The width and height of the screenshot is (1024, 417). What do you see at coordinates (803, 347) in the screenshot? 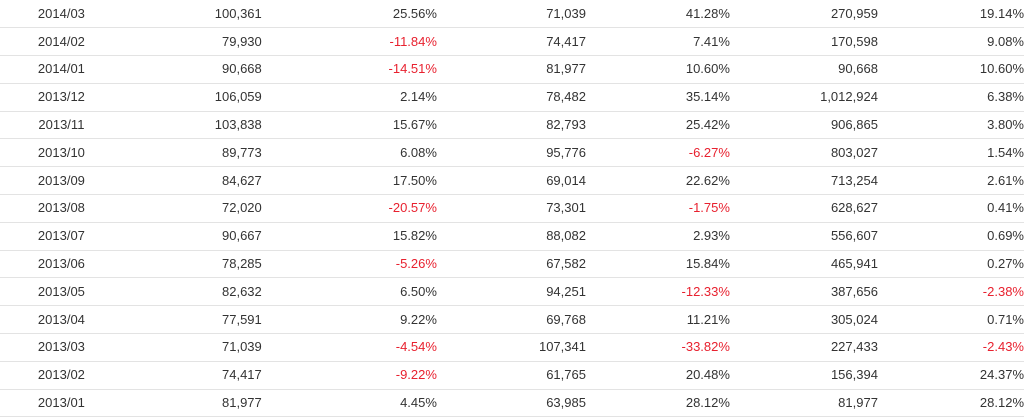
I see `value-cell: 227,433` at bounding box center [803, 347].